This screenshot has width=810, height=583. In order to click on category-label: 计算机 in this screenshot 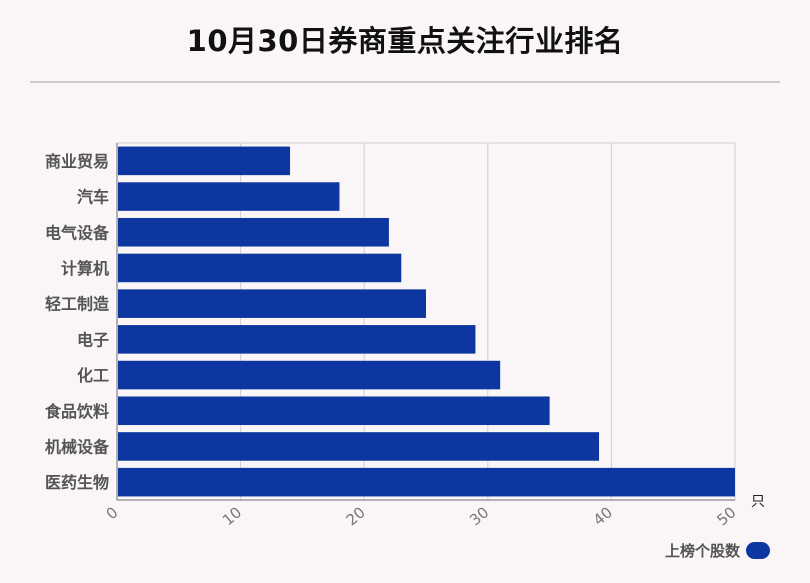, I will do `click(85, 268)`.